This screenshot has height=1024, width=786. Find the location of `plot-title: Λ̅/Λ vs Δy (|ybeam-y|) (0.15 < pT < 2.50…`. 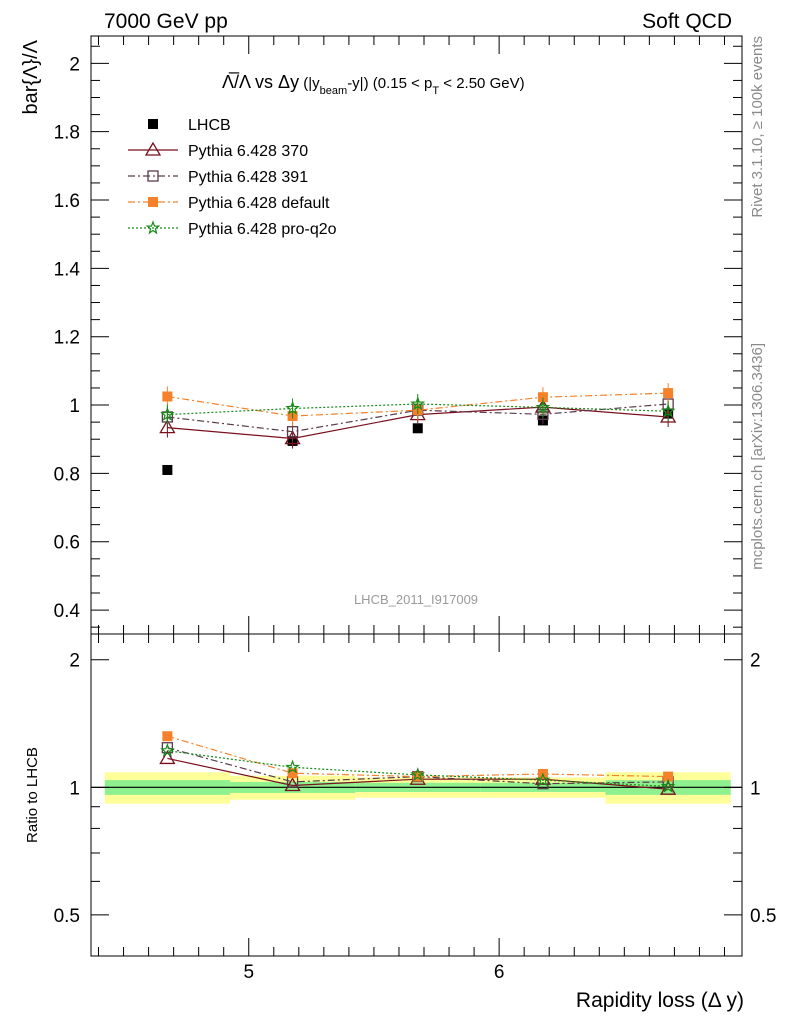

plot-title: Λ̅/Λ vs Δy (|ybeam-y|) (0.15 < pT < 2.50… is located at coordinates (373, 84).